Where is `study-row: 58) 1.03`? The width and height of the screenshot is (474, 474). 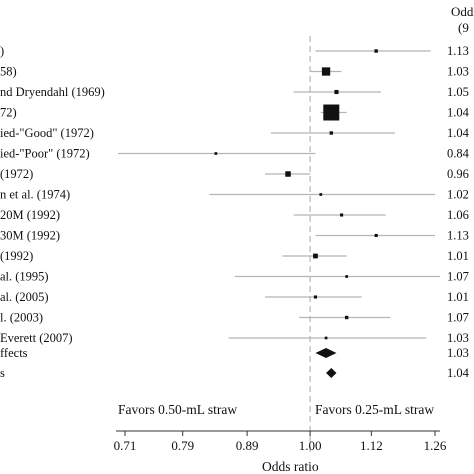 study-row: 58) 1.03 is located at coordinates (234, 72).